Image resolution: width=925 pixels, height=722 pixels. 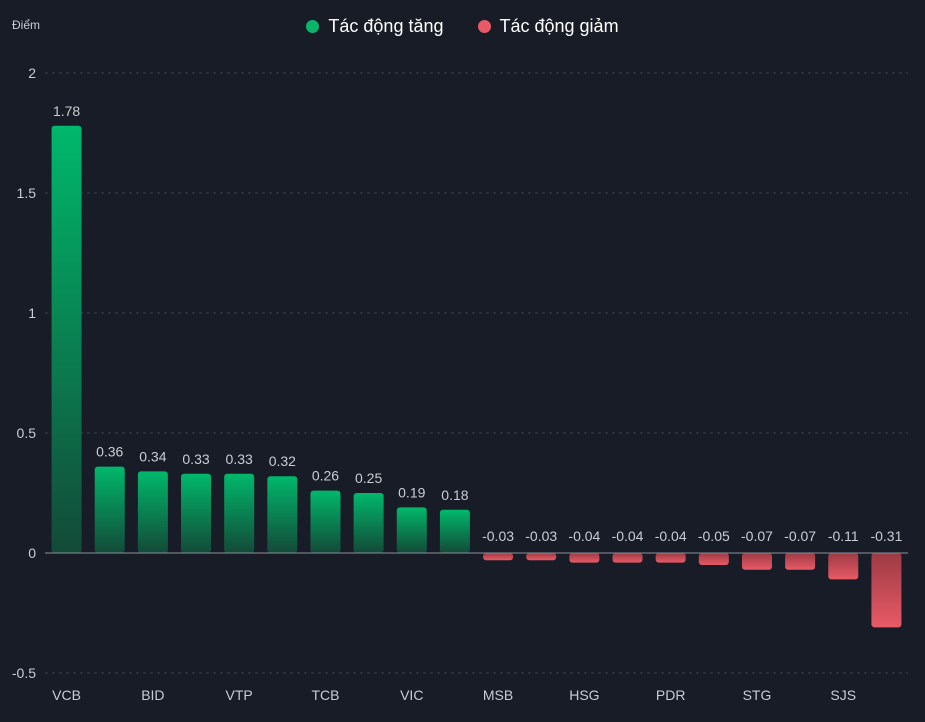 I want to click on data-label-5: 0.32, so click(x=282, y=461).